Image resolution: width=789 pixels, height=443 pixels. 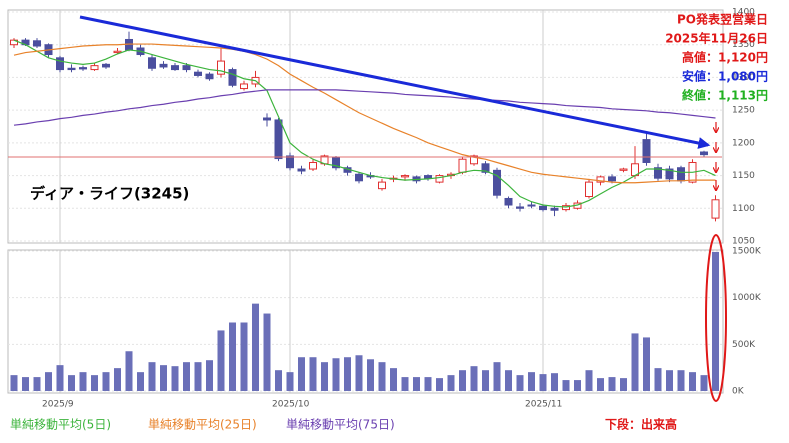 What do you see at coordinates (743, 13) in the screenshot?
I see `y-tick-label: 1400` at bounding box center [743, 13].